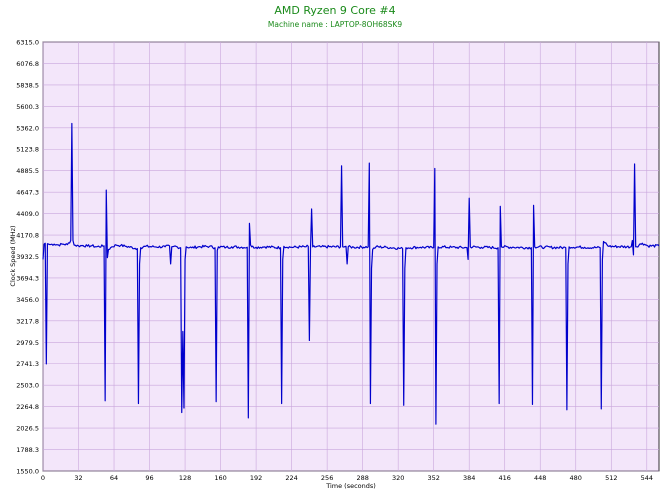 Image resolution: width=670 pixels, height=503 pixels. I want to click on x-tick-label: 448, so click(540, 478).